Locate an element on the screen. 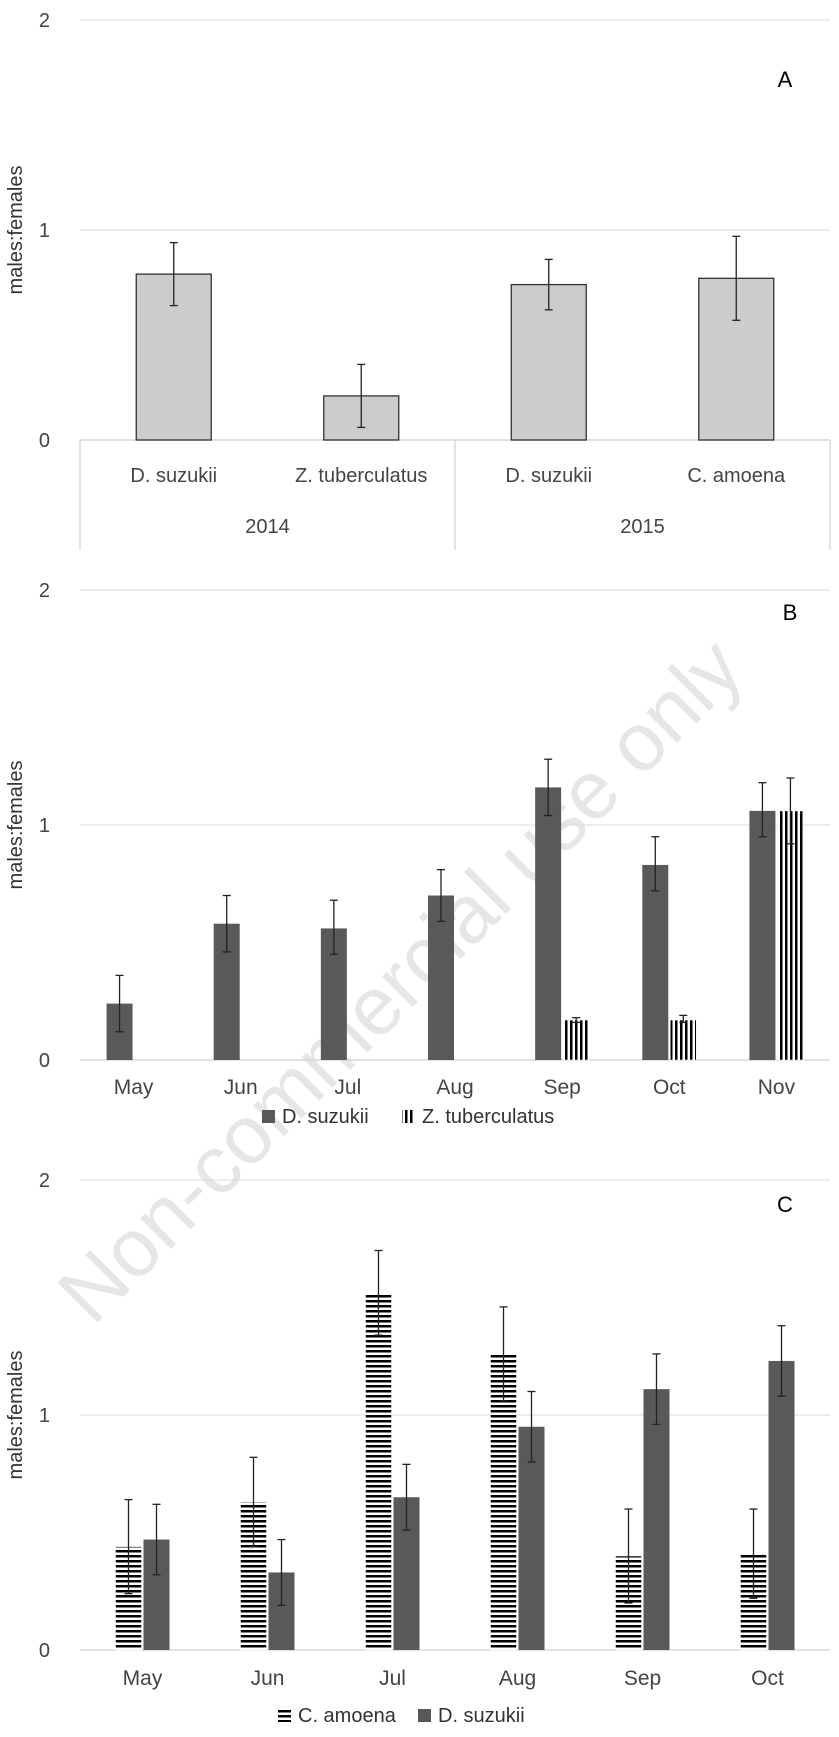 The height and width of the screenshot is (1737, 839). x-group-label: 2015 is located at coordinates (642, 527).